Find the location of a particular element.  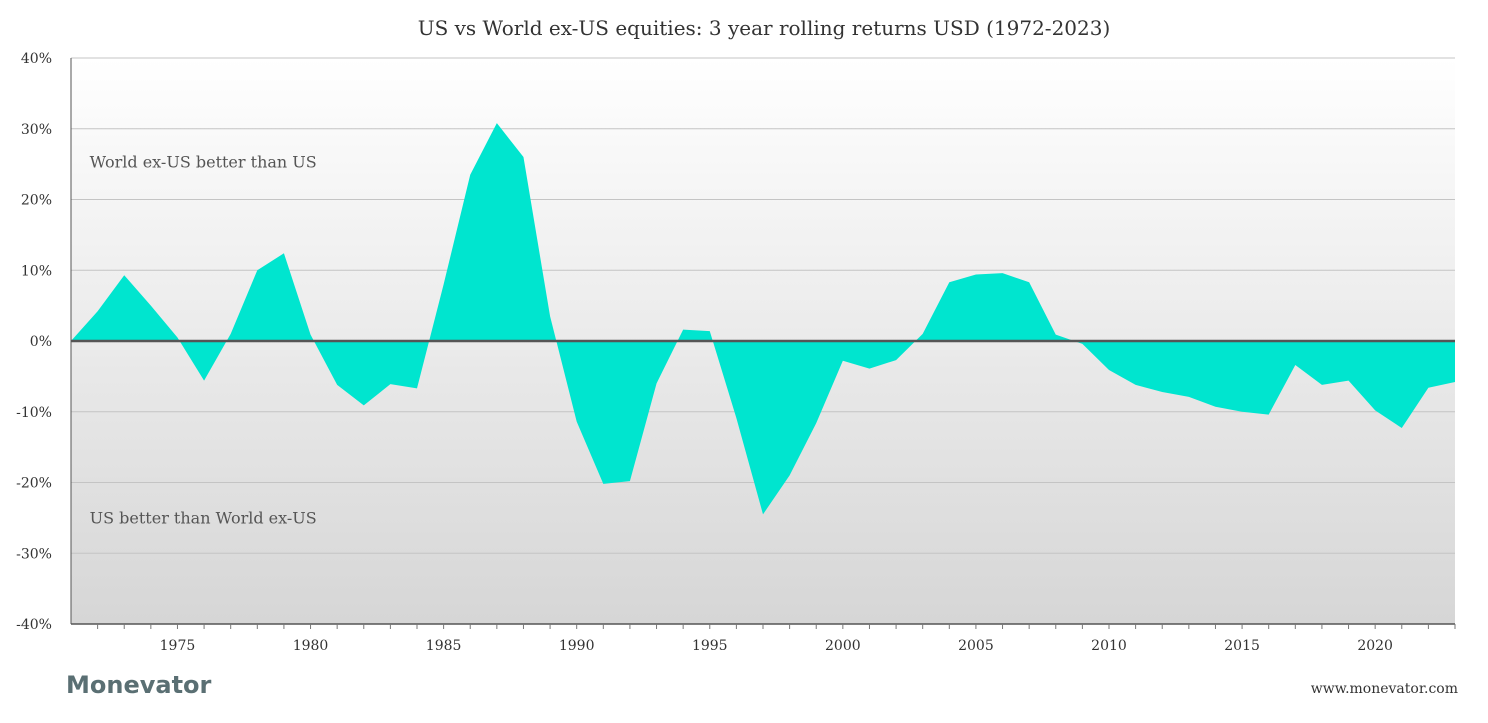

x-tick-label: 2015 is located at coordinates (1242, 646).